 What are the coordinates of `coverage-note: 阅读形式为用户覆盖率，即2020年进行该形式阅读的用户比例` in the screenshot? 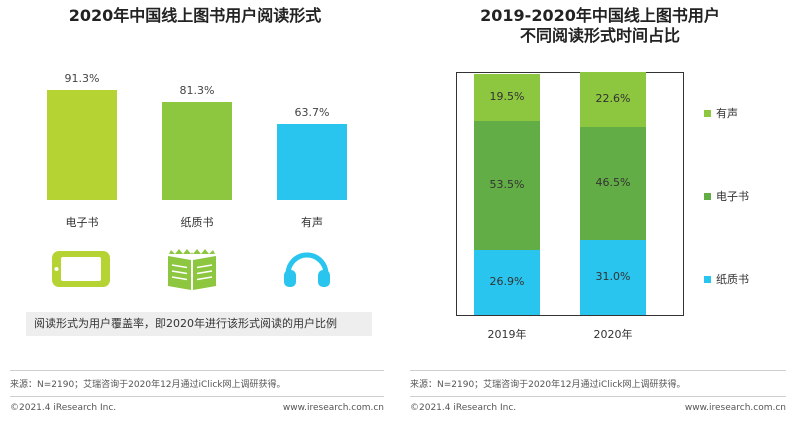 It's located at (199, 324).